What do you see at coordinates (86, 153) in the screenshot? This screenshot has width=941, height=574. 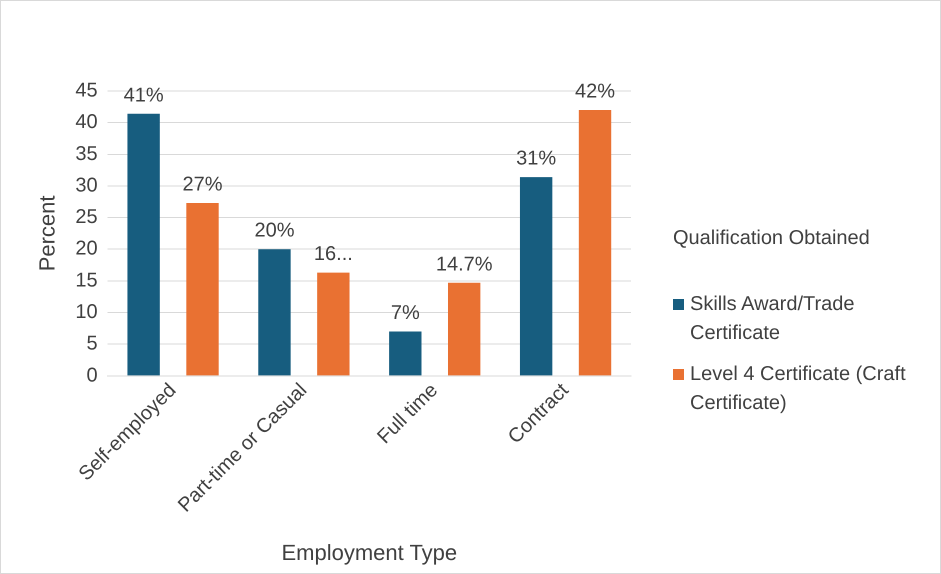 I see `y-tick-label: 35` at bounding box center [86, 153].